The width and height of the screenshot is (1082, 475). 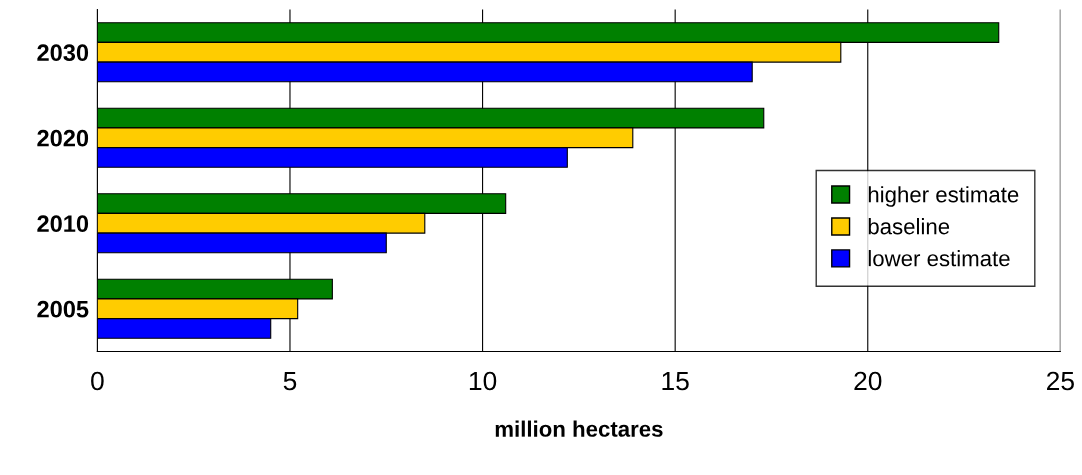 What do you see at coordinates (939, 258) in the screenshot?
I see `legend-label: lower estimate` at bounding box center [939, 258].